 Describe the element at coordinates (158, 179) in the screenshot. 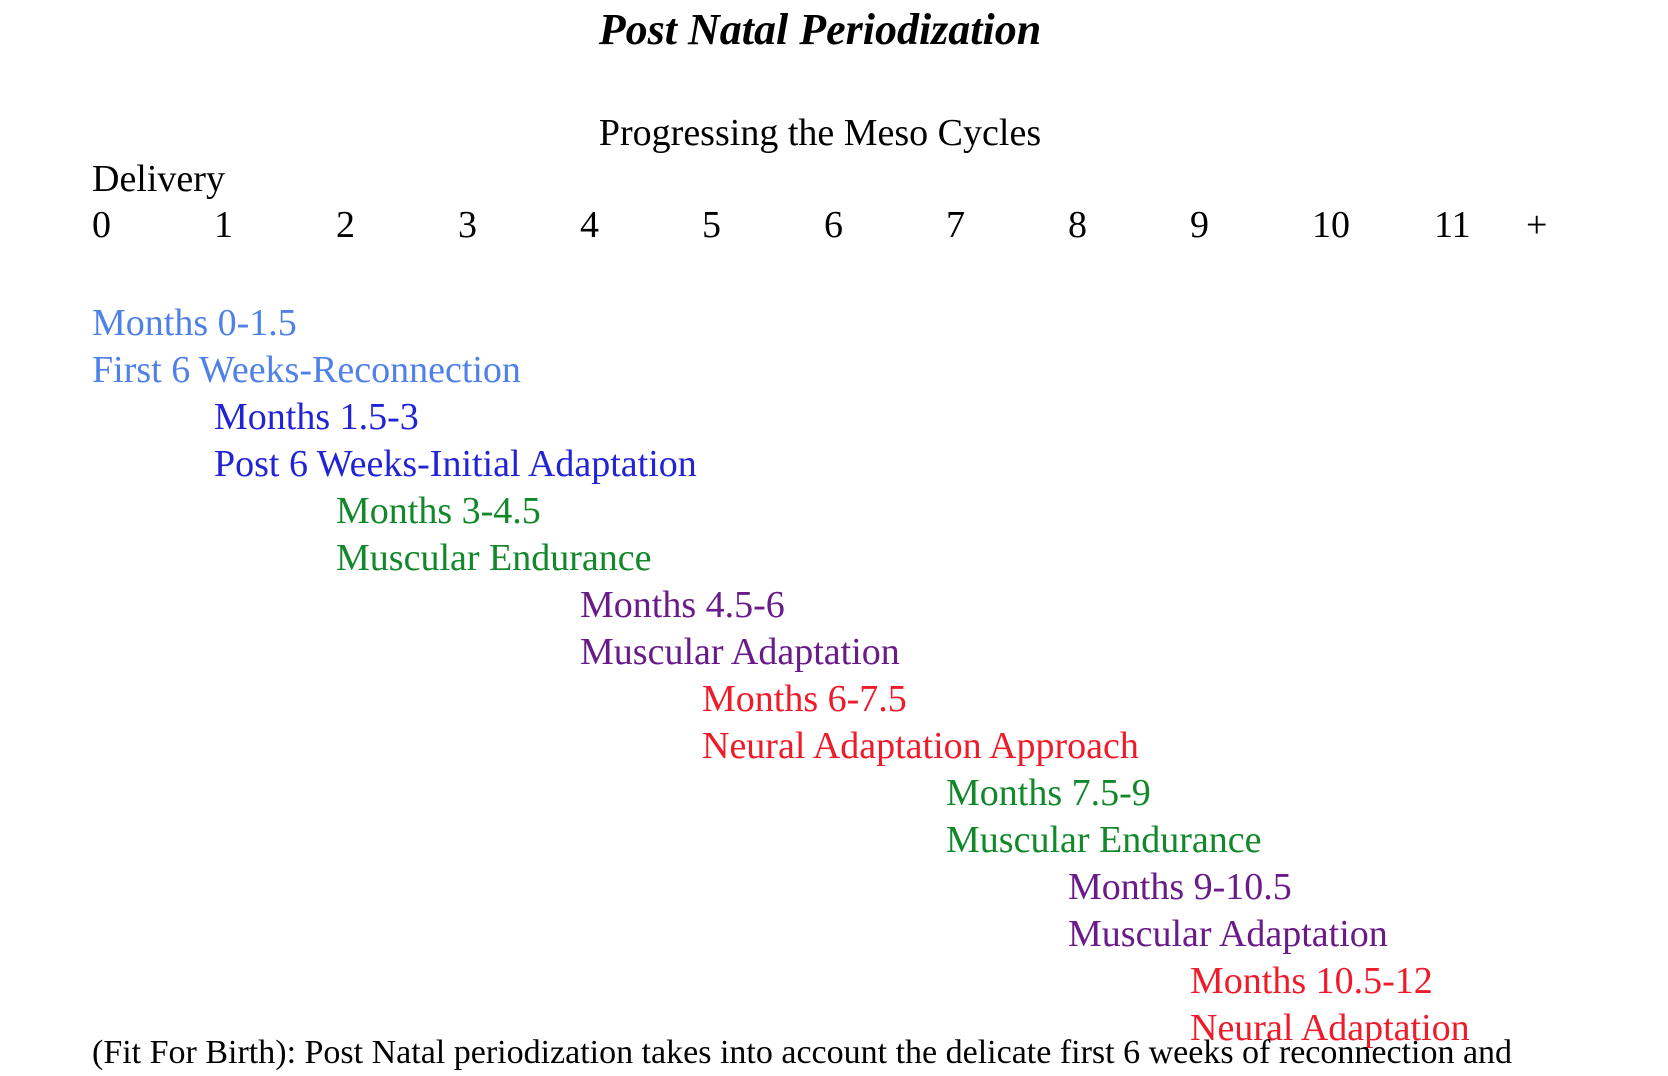

I see `delivery-label: Delivery` at that location.